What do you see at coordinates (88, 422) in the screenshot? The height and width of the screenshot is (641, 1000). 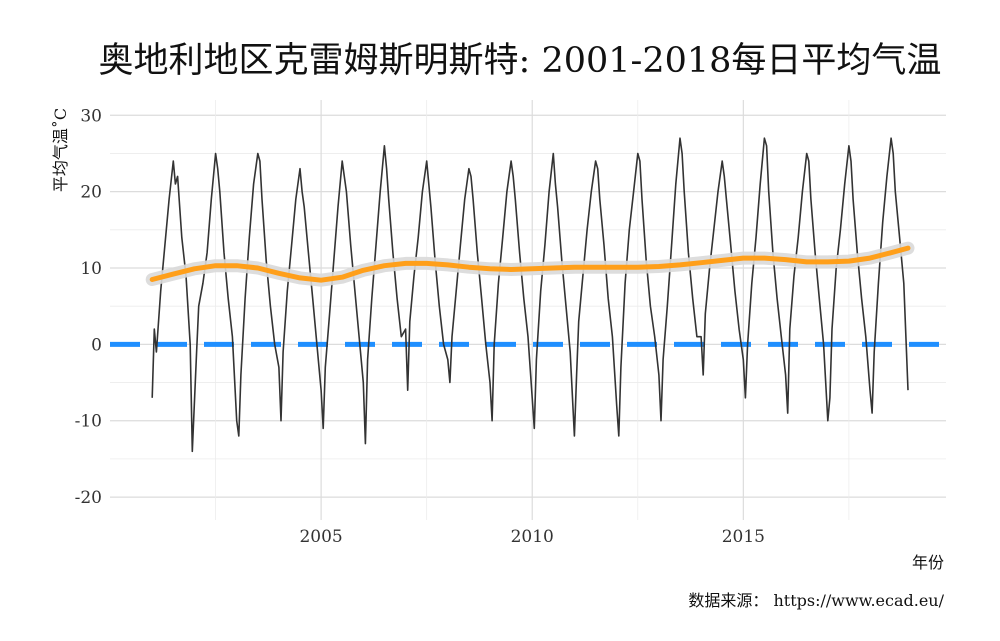 I see `y-tick-label: -10` at bounding box center [88, 422].